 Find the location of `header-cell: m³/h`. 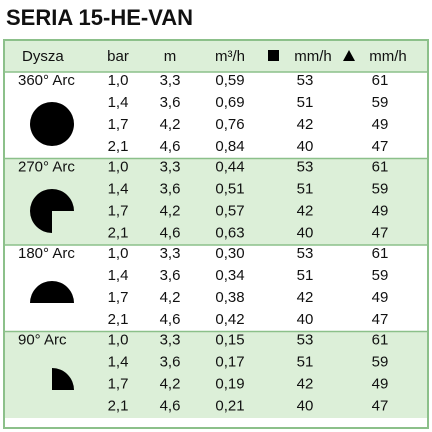

header-cell: m³/h is located at coordinates (230, 56).